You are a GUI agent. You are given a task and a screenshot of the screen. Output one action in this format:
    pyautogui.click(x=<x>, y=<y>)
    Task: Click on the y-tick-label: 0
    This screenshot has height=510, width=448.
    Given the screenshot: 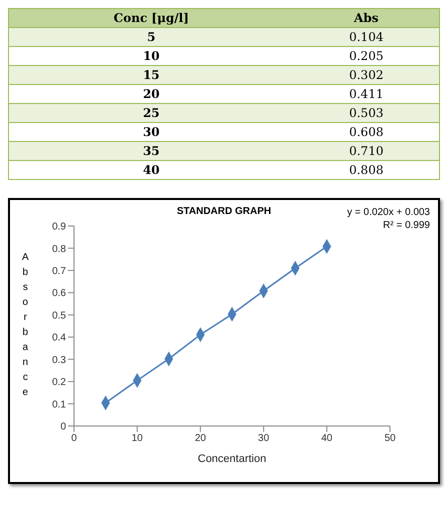 What is the action you would take?
    pyautogui.click(x=63, y=427)
    